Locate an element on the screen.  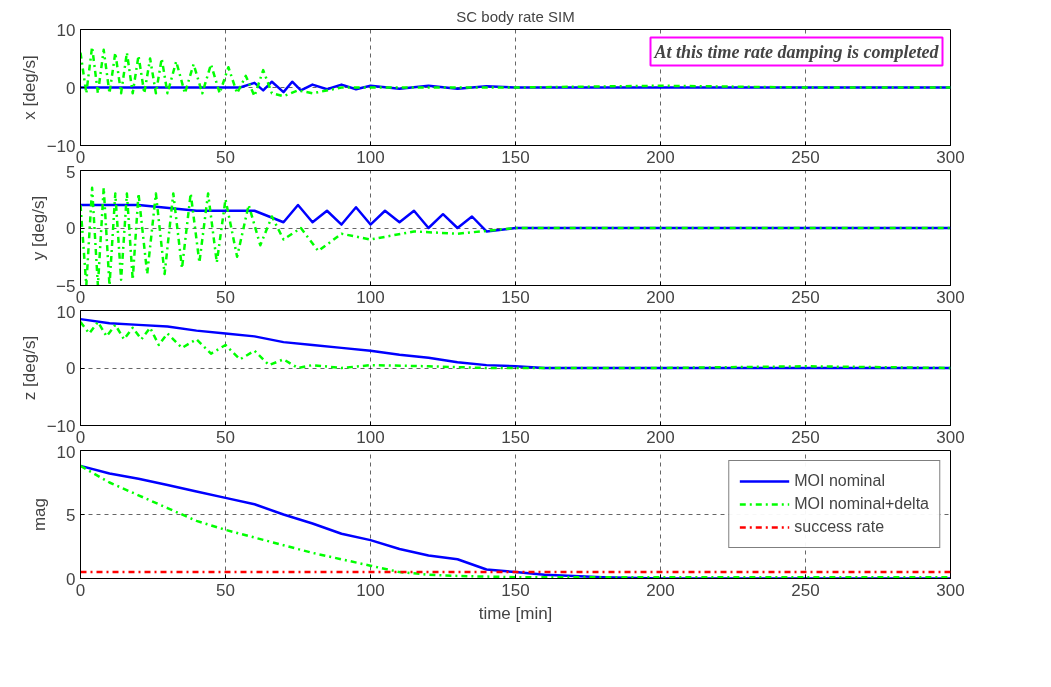
legend-label: MOI nominal+delta is located at coordinates (861, 504).